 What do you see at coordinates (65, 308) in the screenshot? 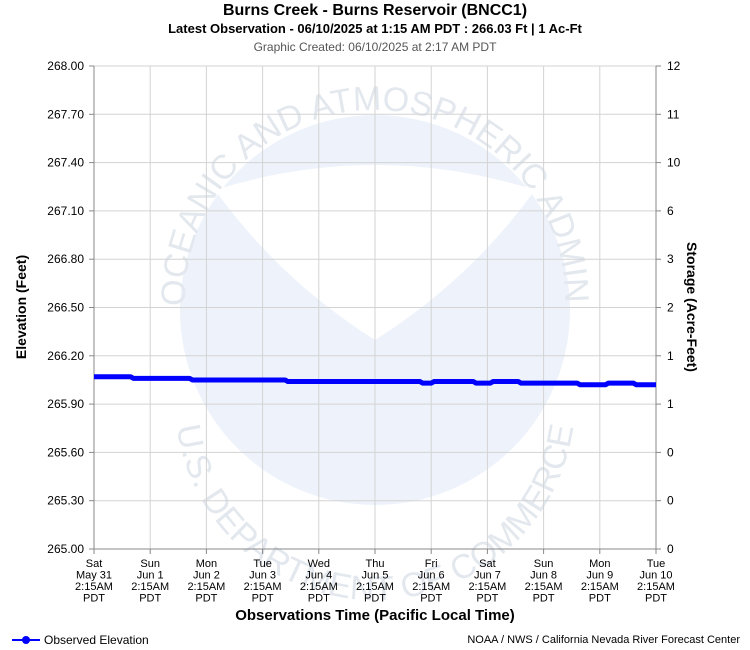
I see `y-tick-label: 266.50` at bounding box center [65, 308].